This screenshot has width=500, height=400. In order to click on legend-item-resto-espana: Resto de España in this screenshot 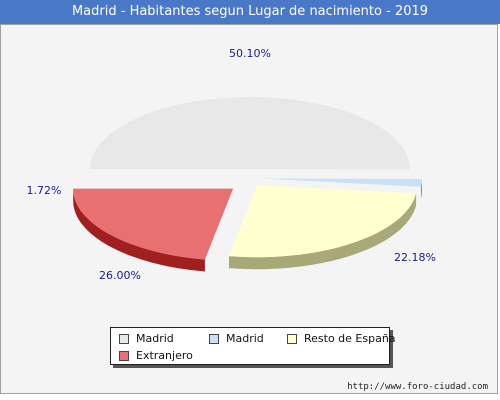, I will do `click(341, 338)`.